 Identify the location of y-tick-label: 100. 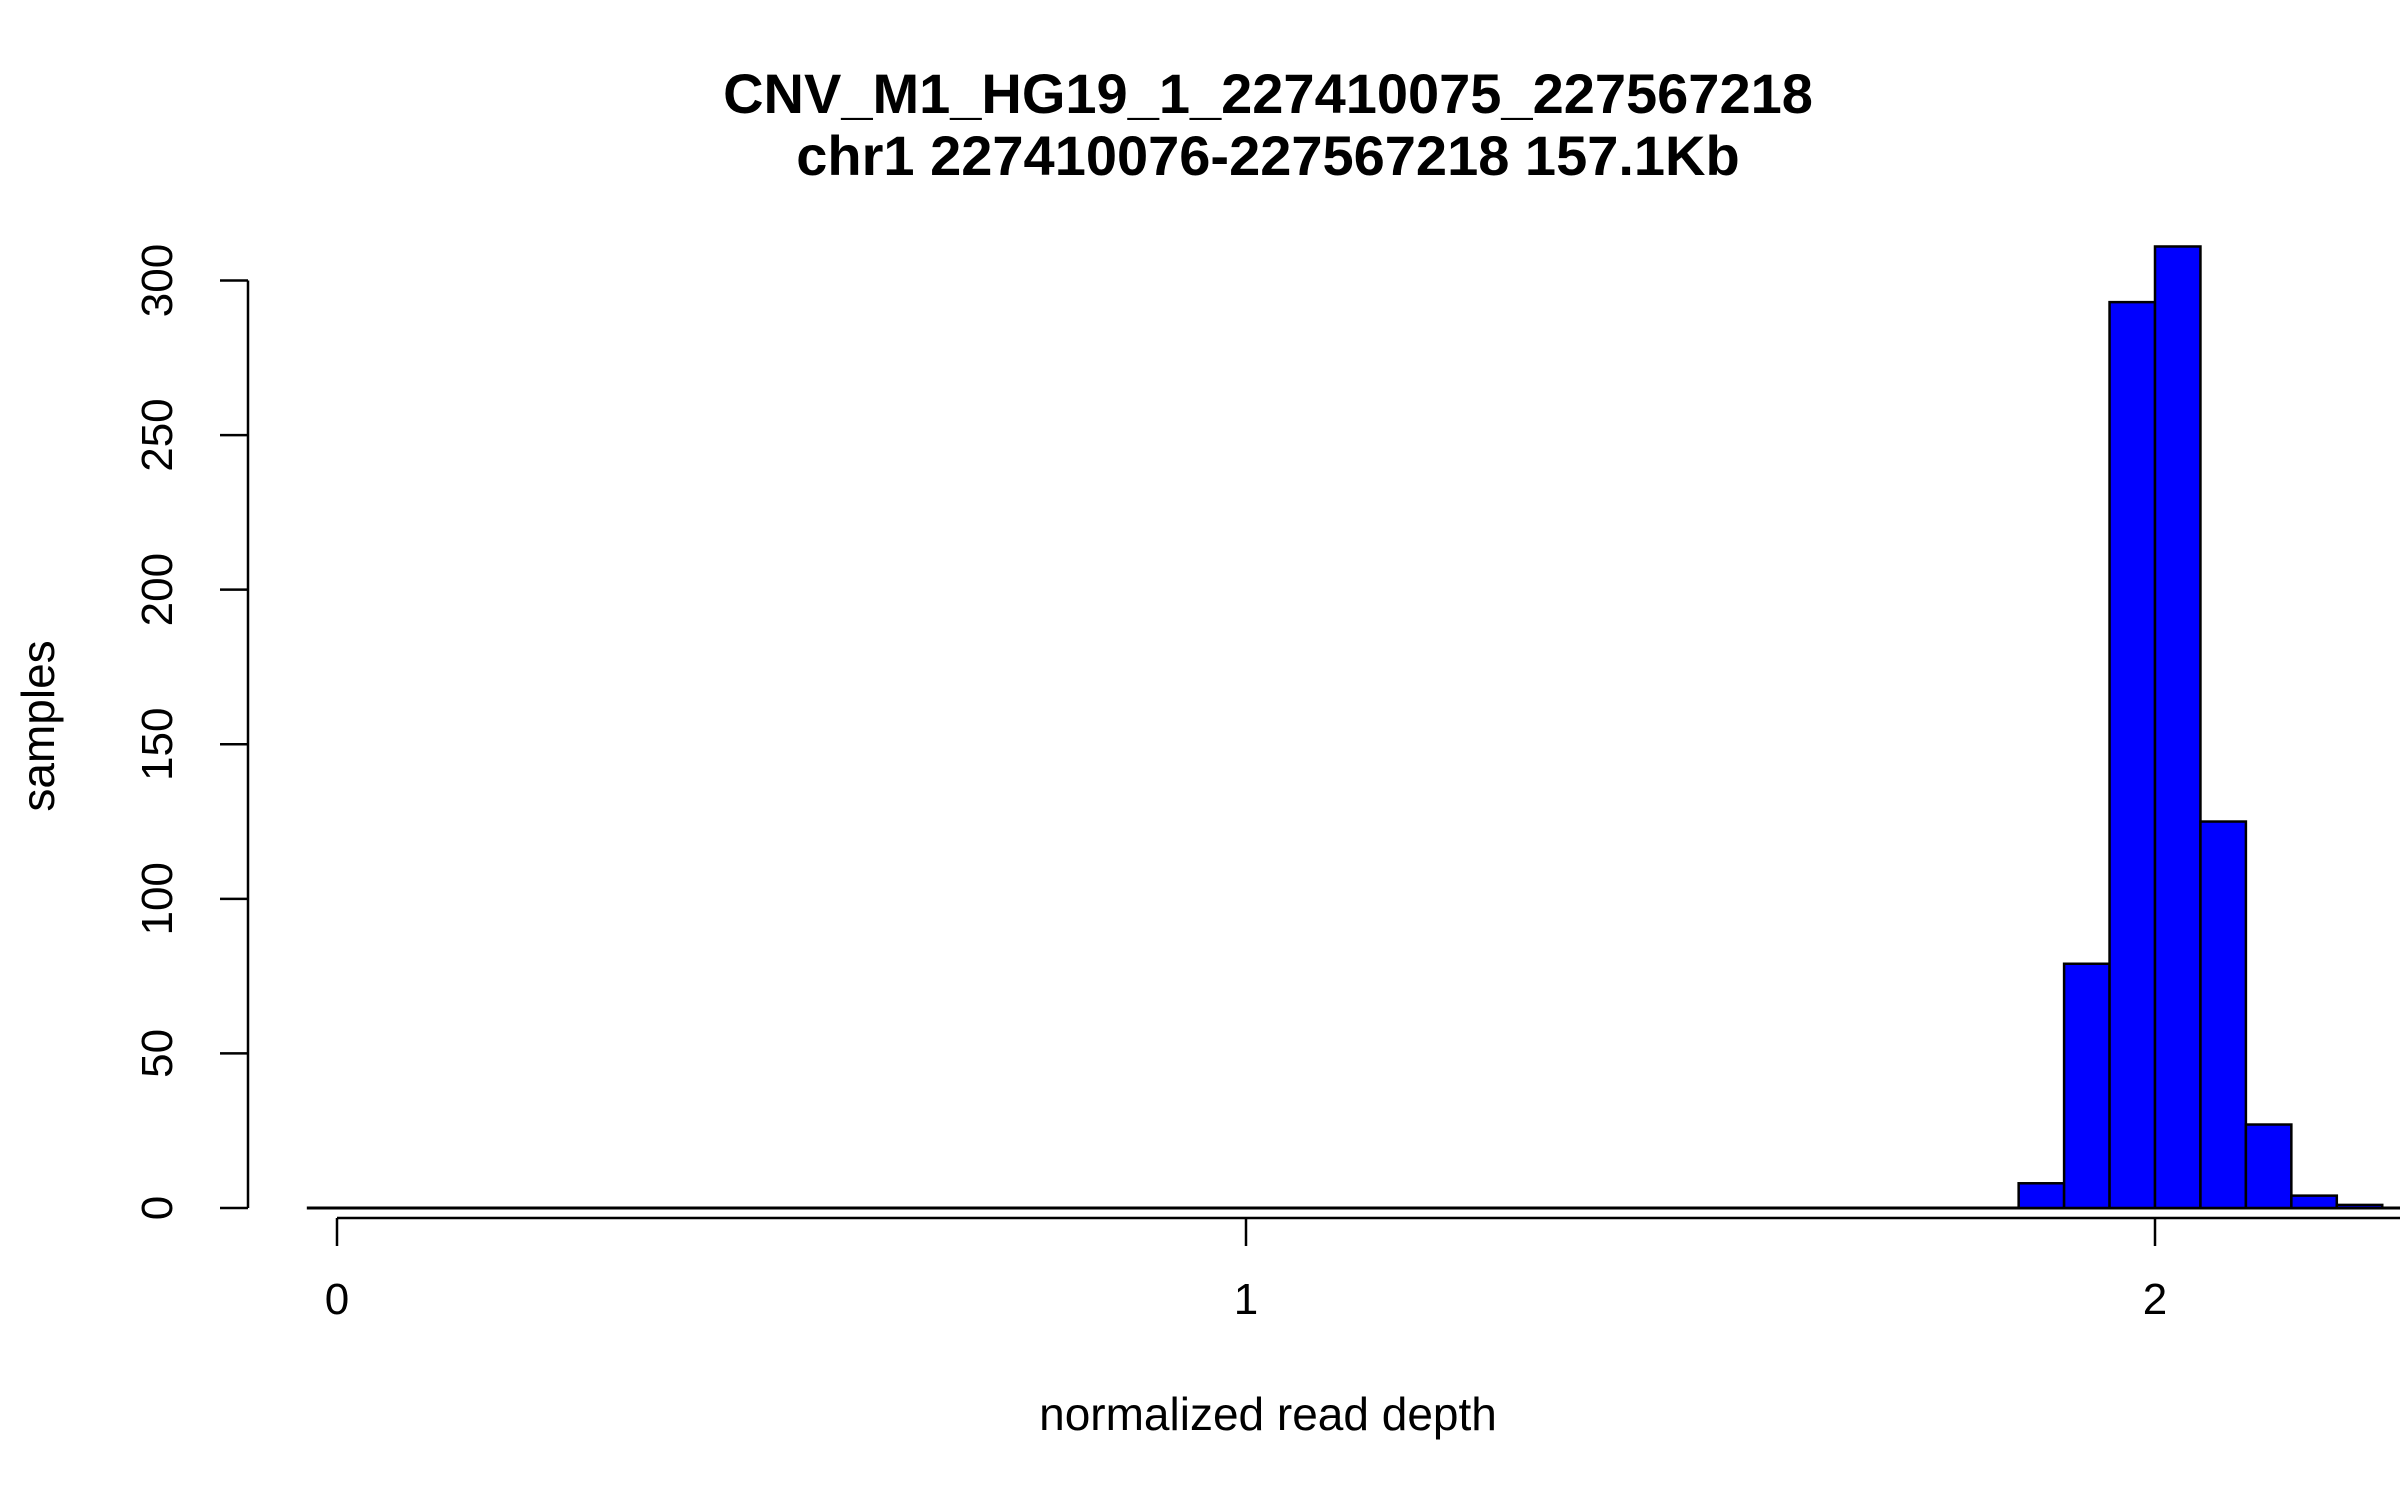
(157, 898).